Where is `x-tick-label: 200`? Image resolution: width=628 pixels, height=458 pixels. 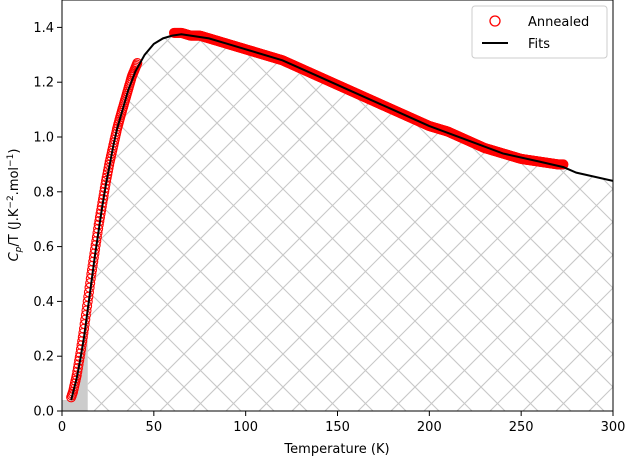
x-tick-label: 200 is located at coordinates (429, 427).